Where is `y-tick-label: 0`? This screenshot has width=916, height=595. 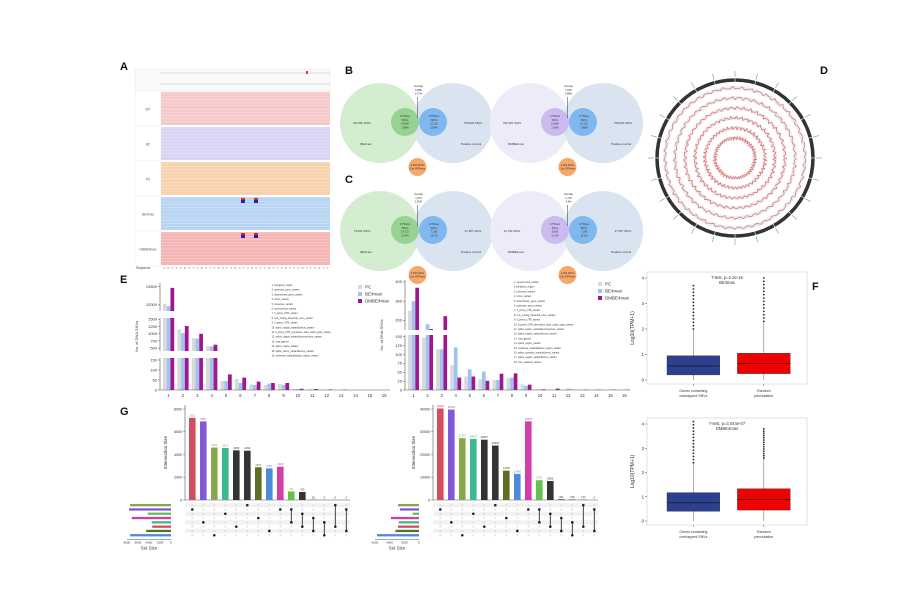 y-tick-label: 0 is located at coordinates (429, 500).